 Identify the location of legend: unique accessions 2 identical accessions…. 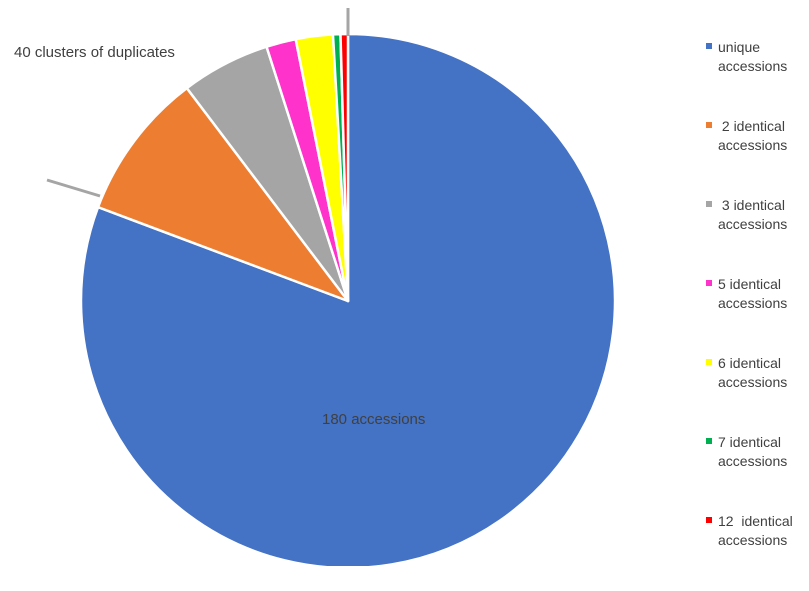
(757, 314).